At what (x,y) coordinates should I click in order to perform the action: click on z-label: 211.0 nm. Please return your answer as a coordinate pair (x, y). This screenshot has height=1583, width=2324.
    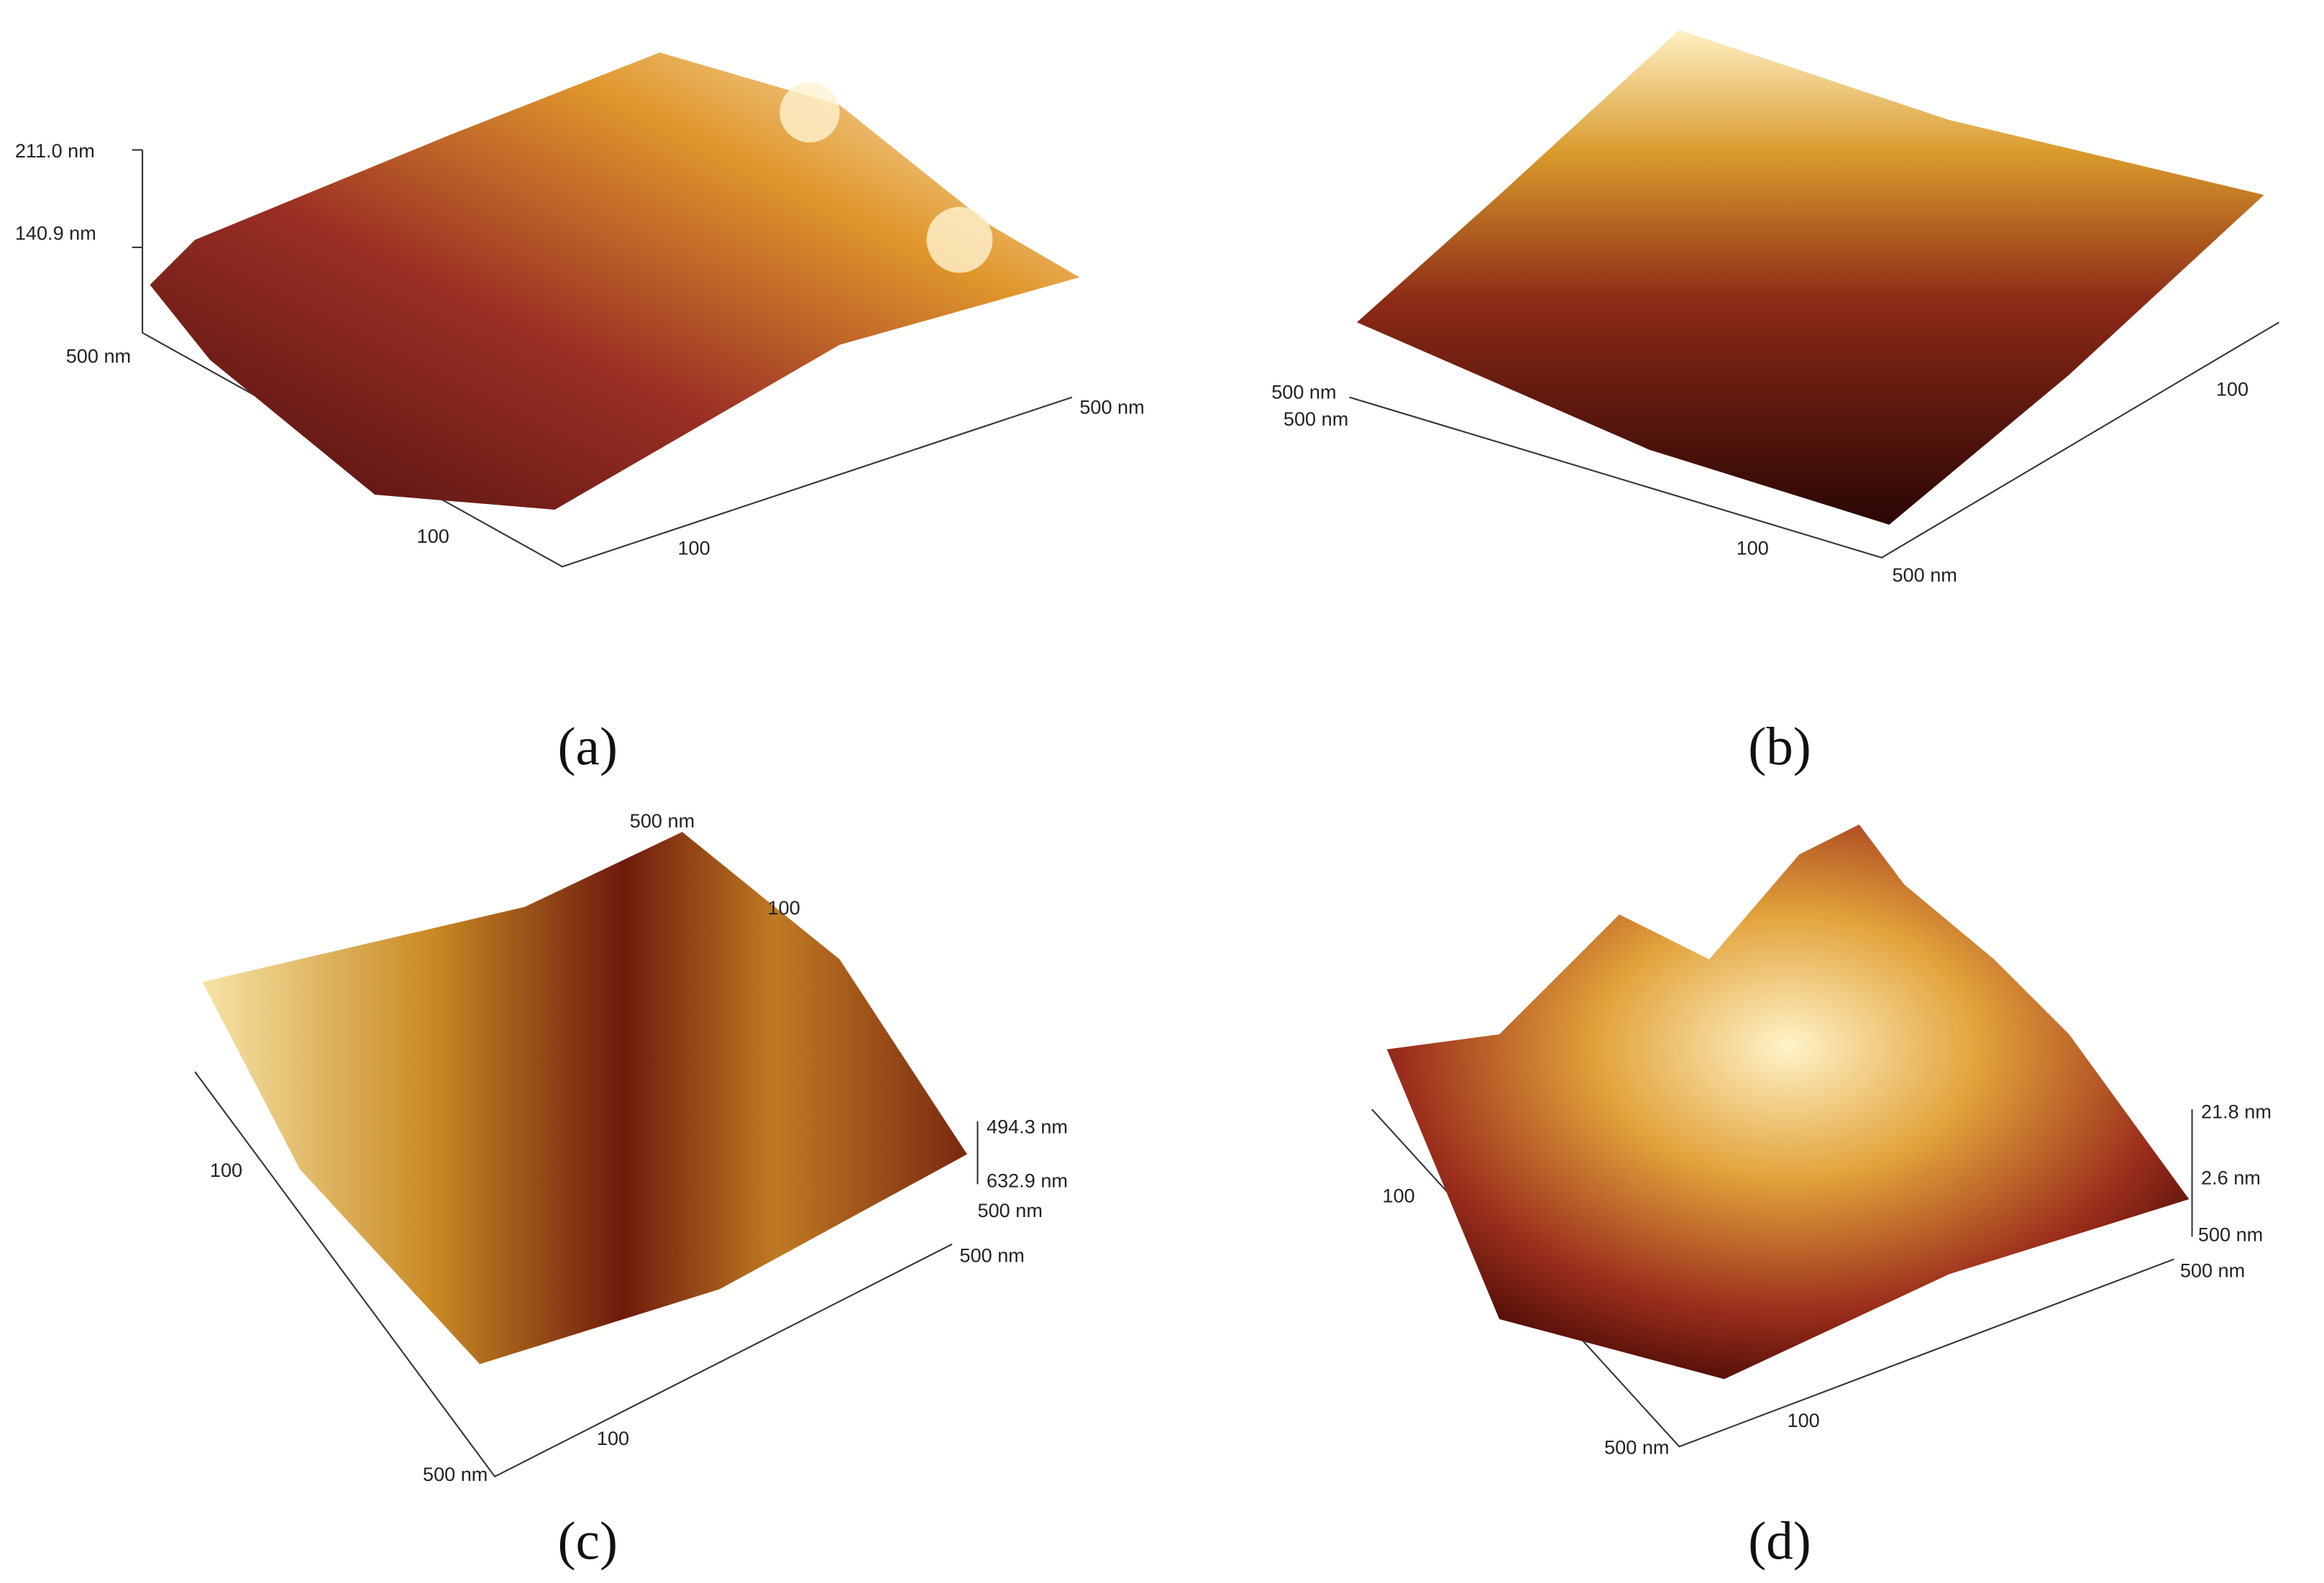
    Looking at the image, I should click on (55, 150).